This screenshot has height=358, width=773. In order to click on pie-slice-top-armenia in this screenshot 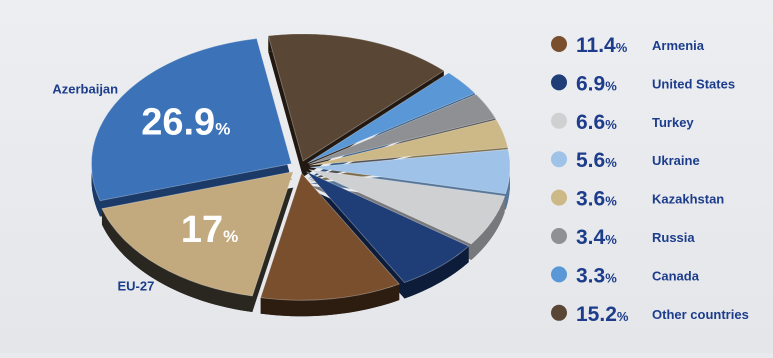, I will do `click(330, 236)`.